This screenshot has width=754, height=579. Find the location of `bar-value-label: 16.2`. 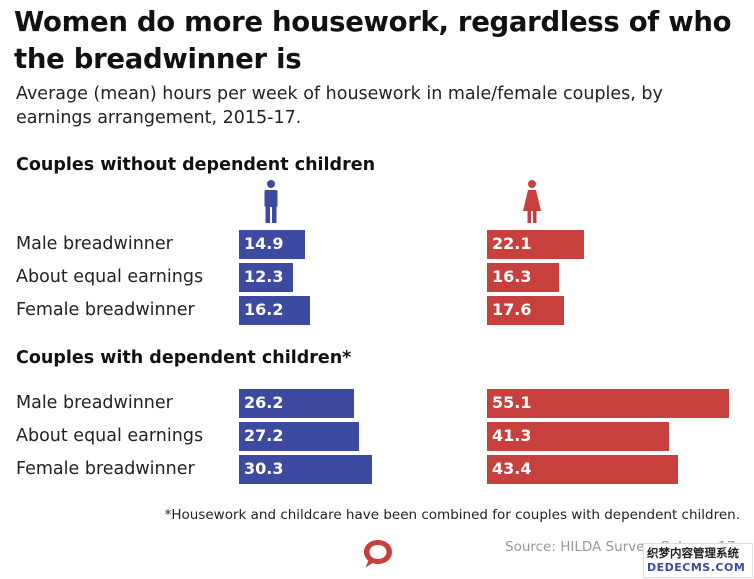

bar-value-label: 16.2 is located at coordinates (264, 309).